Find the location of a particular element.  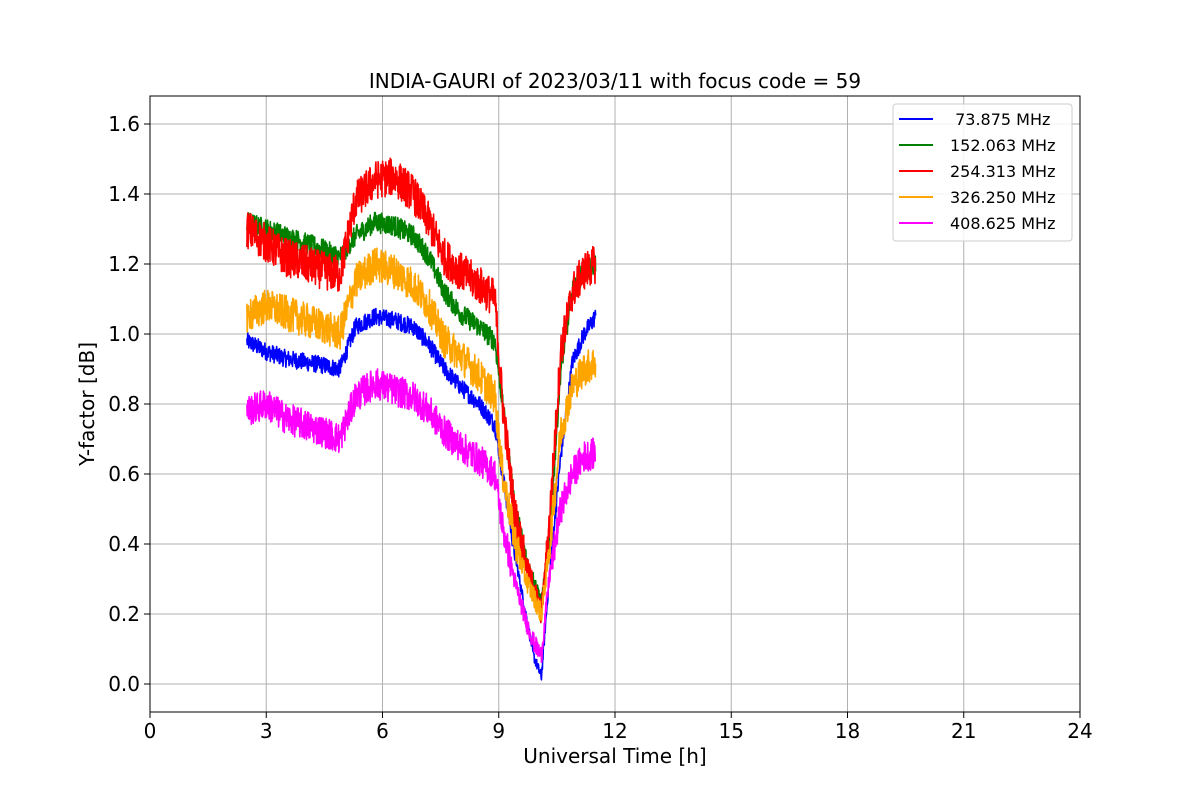

x-tick-label: 24 is located at coordinates (1079, 731).